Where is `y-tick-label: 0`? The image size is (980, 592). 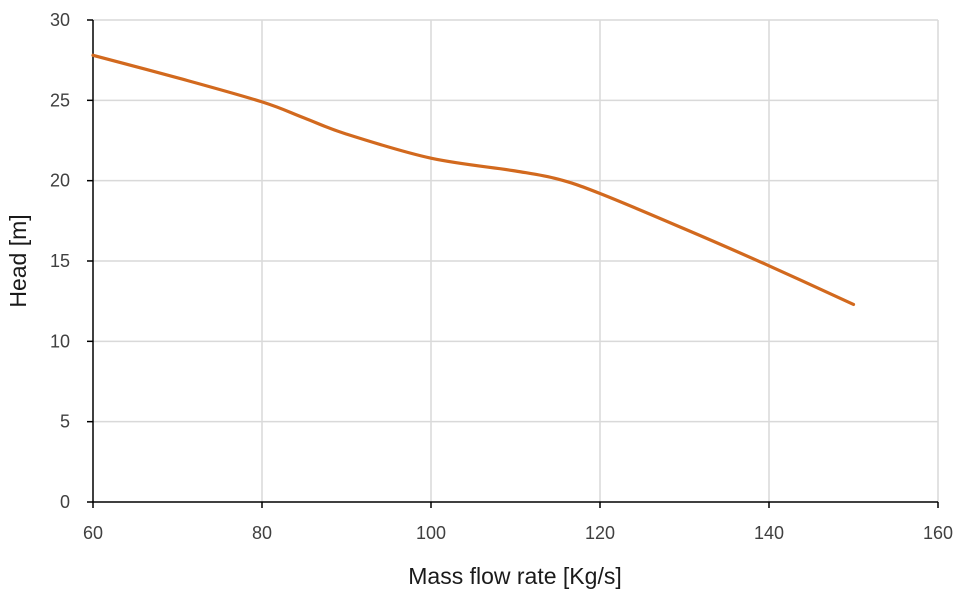
y-tick-label: 0 is located at coordinates (65, 502).